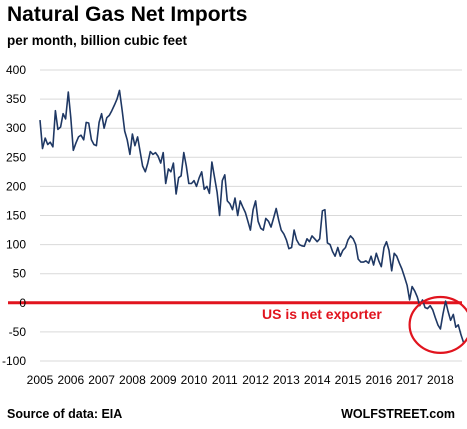 This screenshot has width=467, height=429. Describe the element at coordinates (65, 414) in the screenshot. I see `source-note: Source of data: EIA` at that location.